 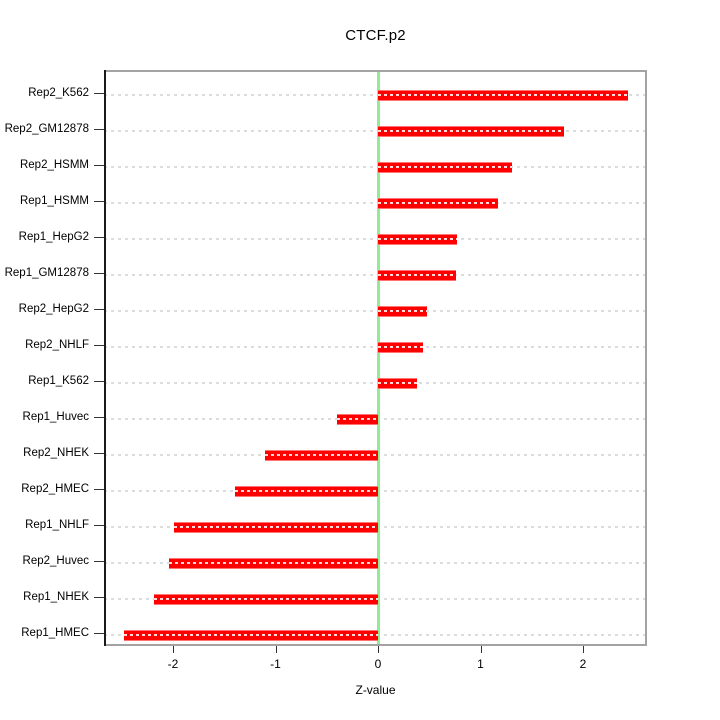 What do you see at coordinates (276, 527) in the screenshot?
I see `bar-Rep1_NHLF` at bounding box center [276, 527].